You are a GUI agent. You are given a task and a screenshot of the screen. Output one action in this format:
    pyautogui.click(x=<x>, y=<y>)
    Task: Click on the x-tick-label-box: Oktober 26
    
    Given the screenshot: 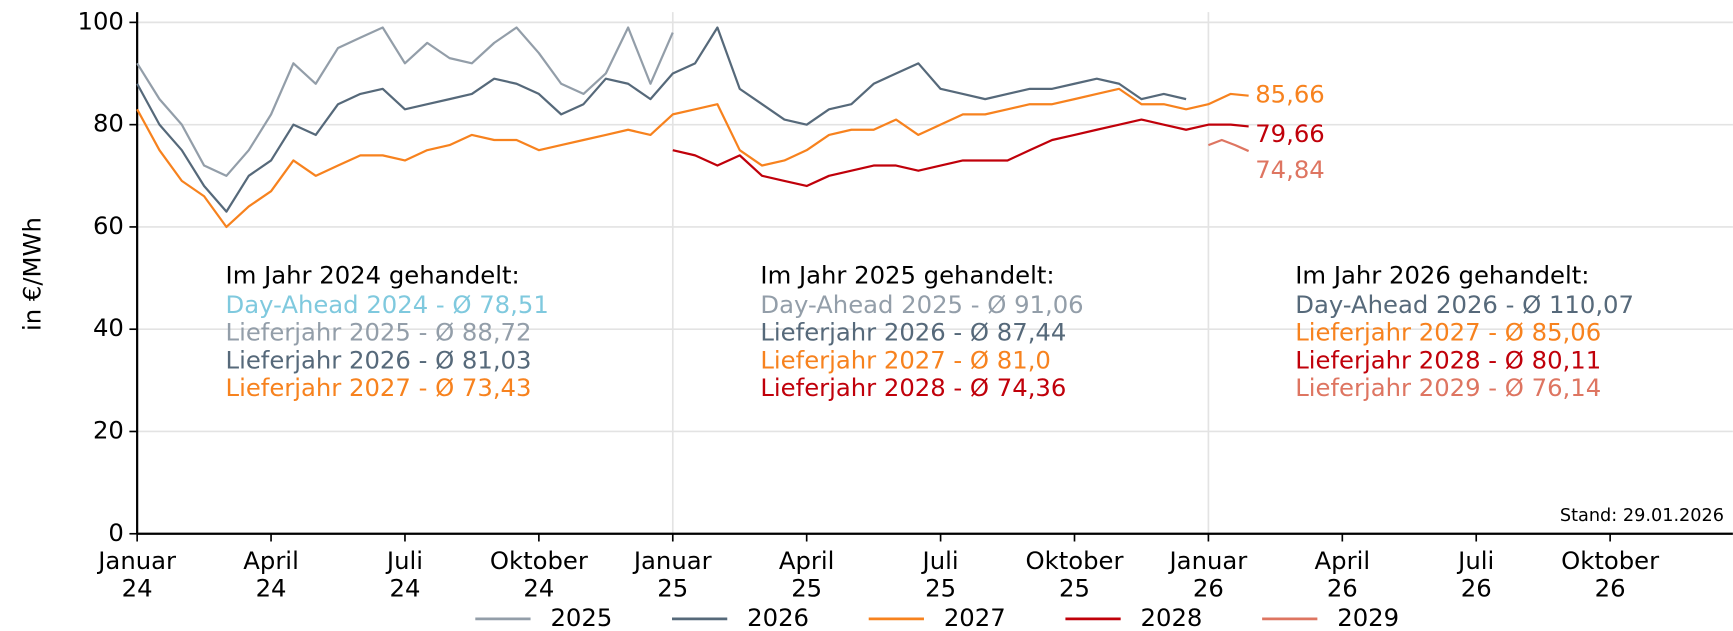 What is the action you would take?
    pyautogui.click(x=1610, y=576)
    